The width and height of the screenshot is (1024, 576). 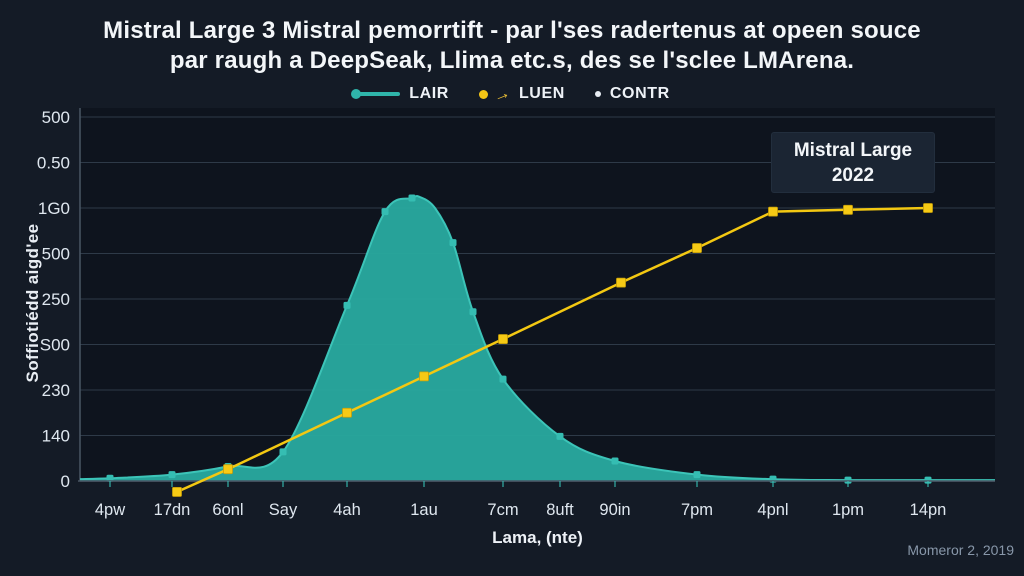 I want to click on luen-dot-icon, so click(x=483, y=94).